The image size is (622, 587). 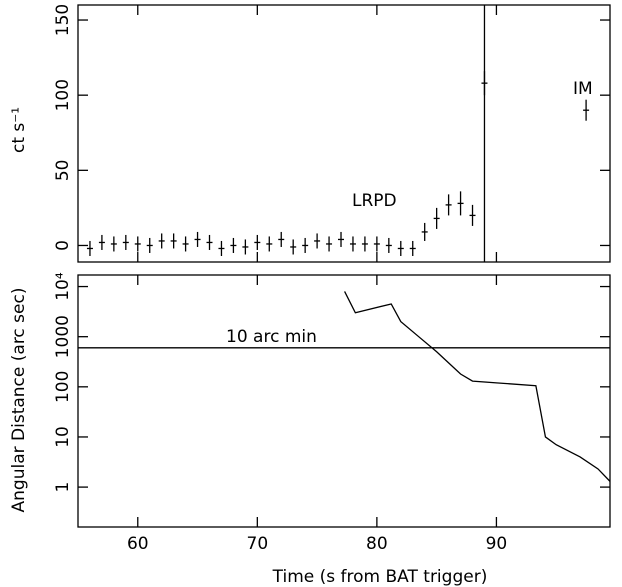 I want to click on x-tick-label: 70, so click(x=258, y=544).